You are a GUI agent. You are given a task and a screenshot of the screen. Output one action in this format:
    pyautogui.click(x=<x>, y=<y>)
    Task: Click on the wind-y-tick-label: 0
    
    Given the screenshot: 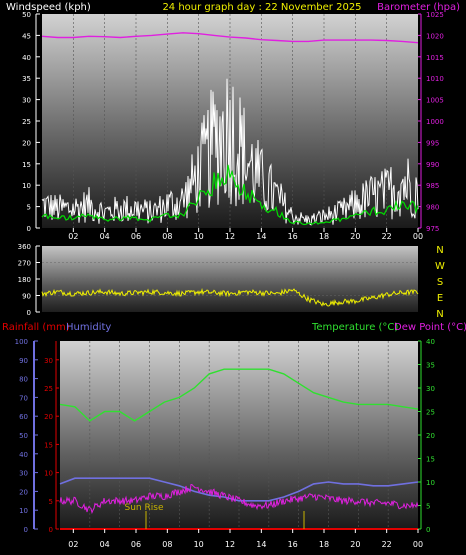 What is the action you would take?
    pyautogui.click(x=29, y=229)
    